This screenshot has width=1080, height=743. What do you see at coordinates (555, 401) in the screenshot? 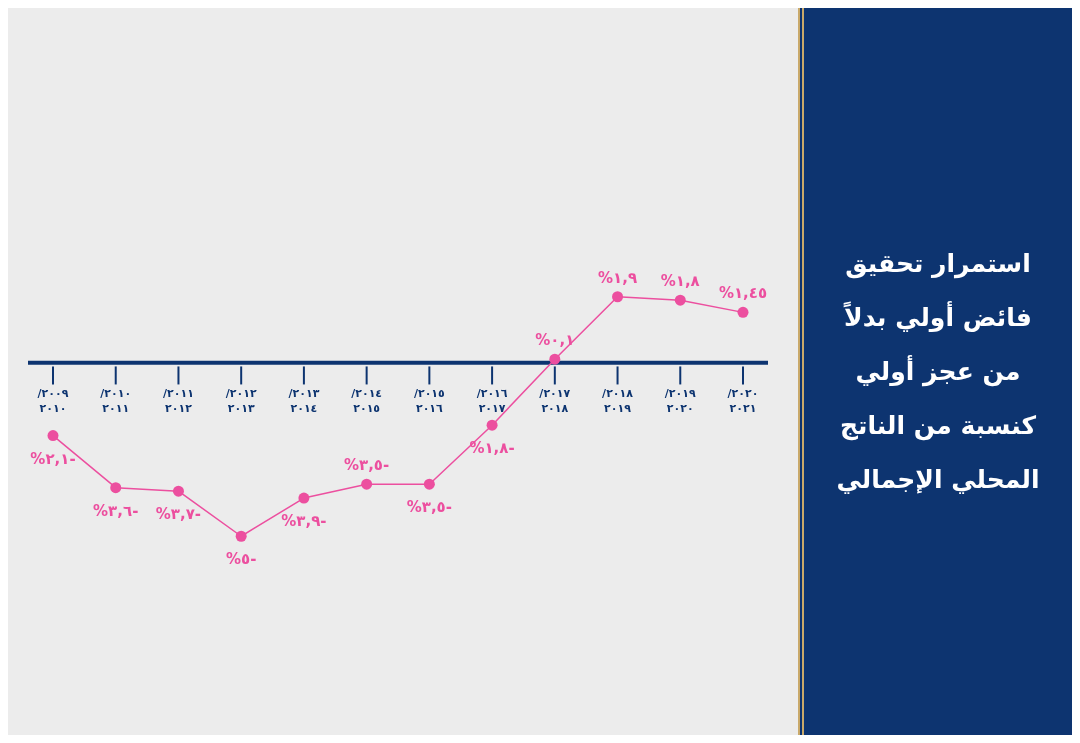
I see `x-tick-label: ٢٠١٧/ ٢٠١٨` at bounding box center [555, 401].